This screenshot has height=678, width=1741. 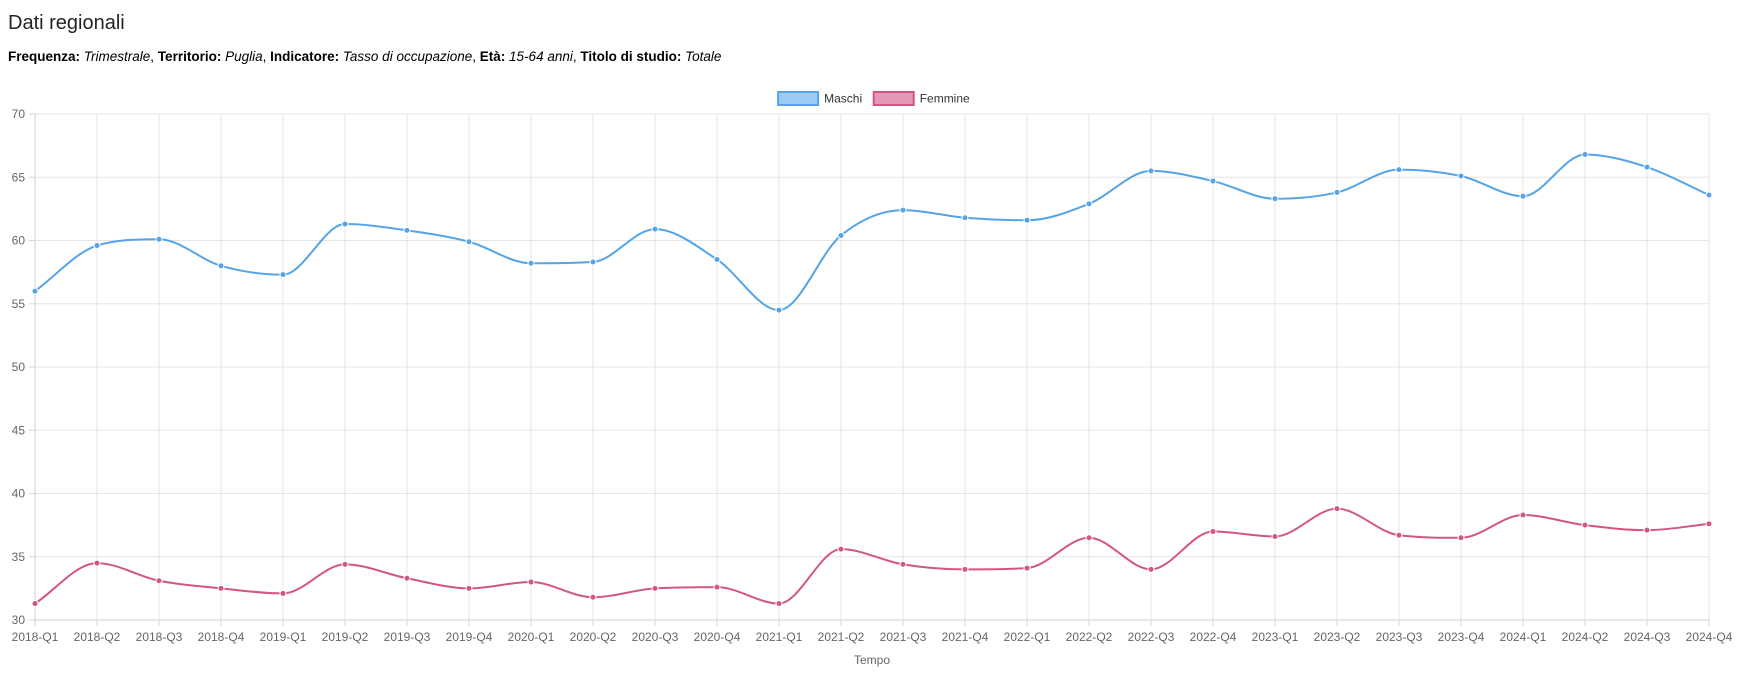 What do you see at coordinates (1213, 637) in the screenshot?
I see `x-tick-label: 2022-Q4` at bounding box center [1213, 637].